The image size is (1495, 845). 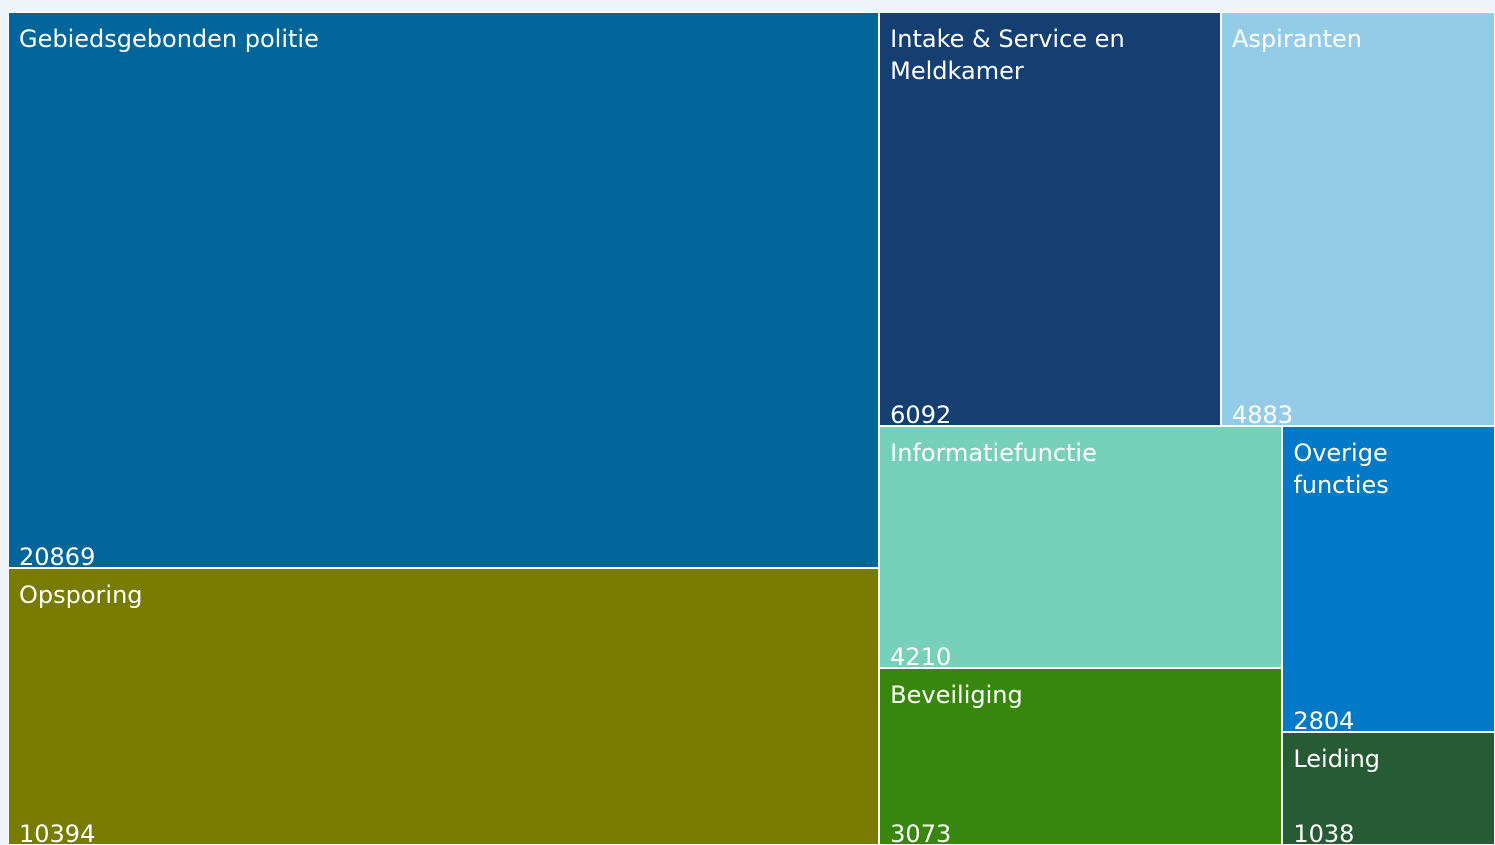 I want to click on treemap-cell: Overige functies 2804, so click(x=1388, y=578).